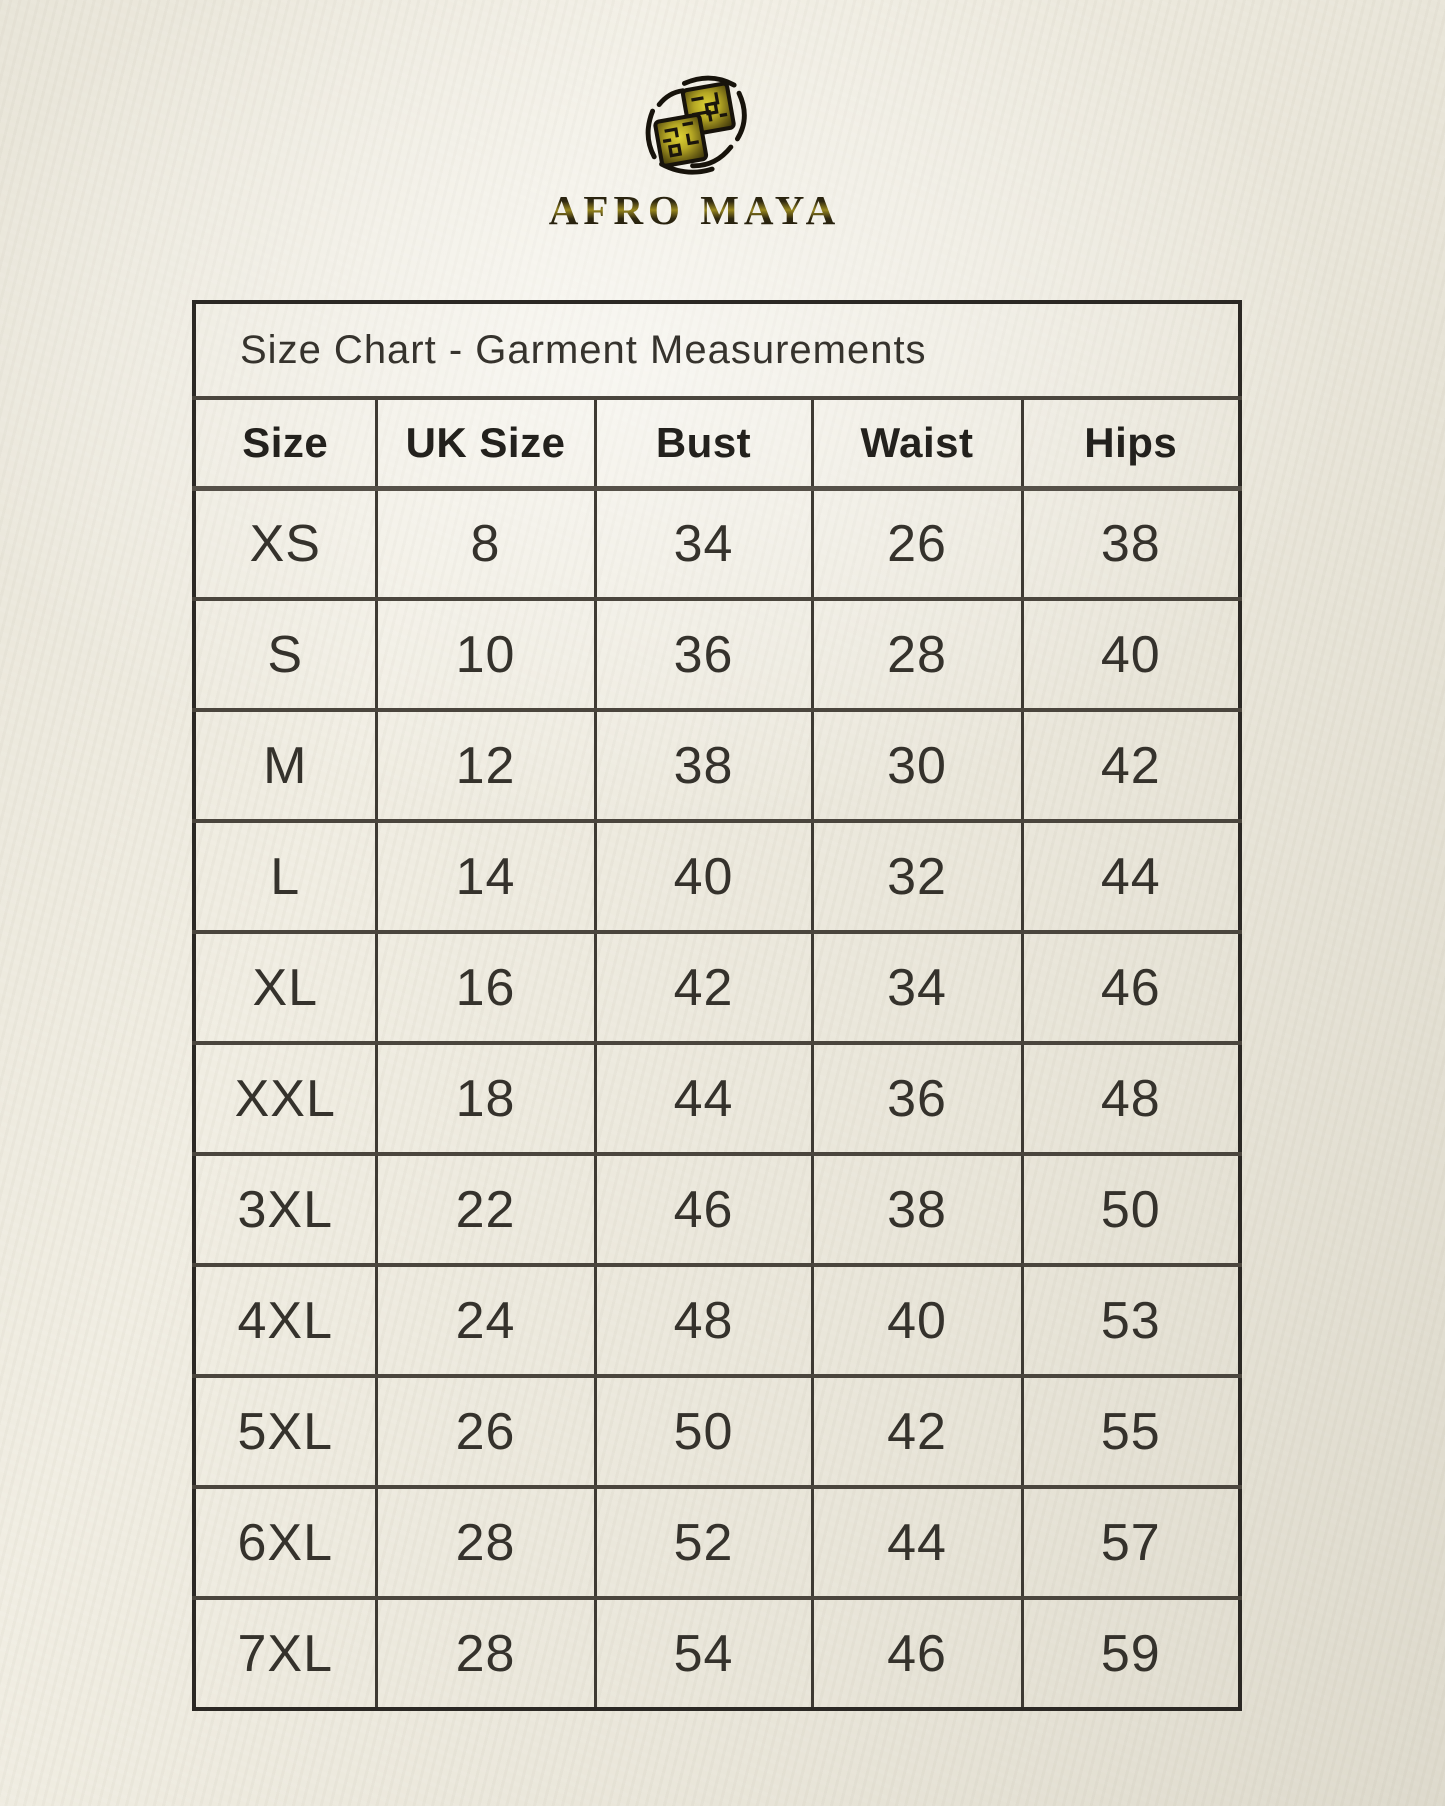 Image resolution: width=1445 pixels, height=1806 pixels. What do you see at coordinates (702, 1097) in the screenshot?
I see `cell-bust: 44` at bounding box center [702, 1097].